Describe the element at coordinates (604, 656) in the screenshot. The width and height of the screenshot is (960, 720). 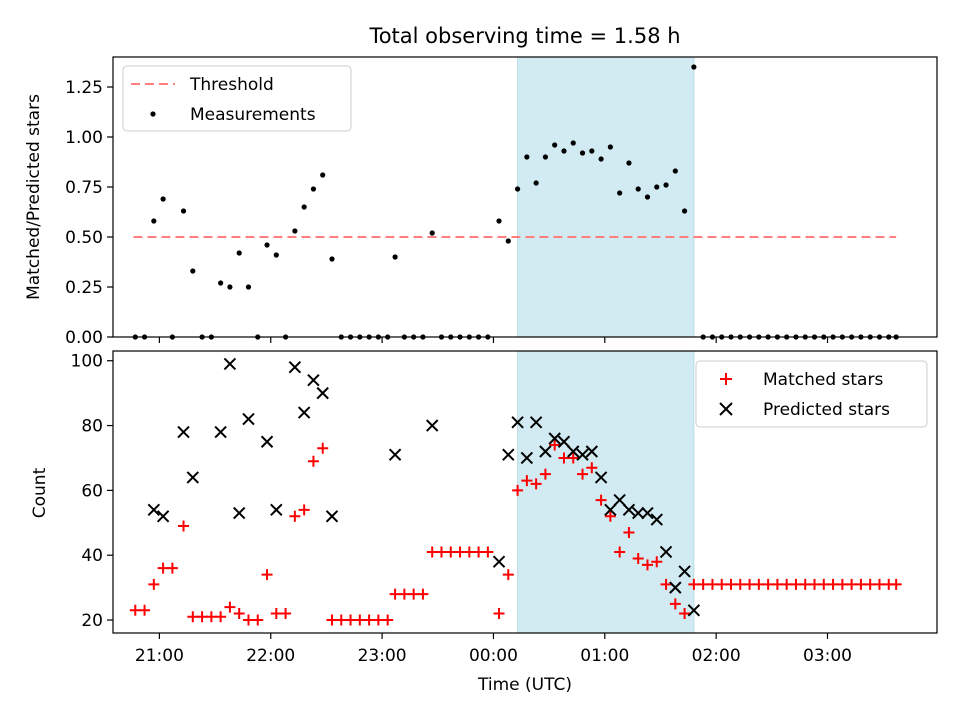
I see `xtick-label: 01:00` at that location.